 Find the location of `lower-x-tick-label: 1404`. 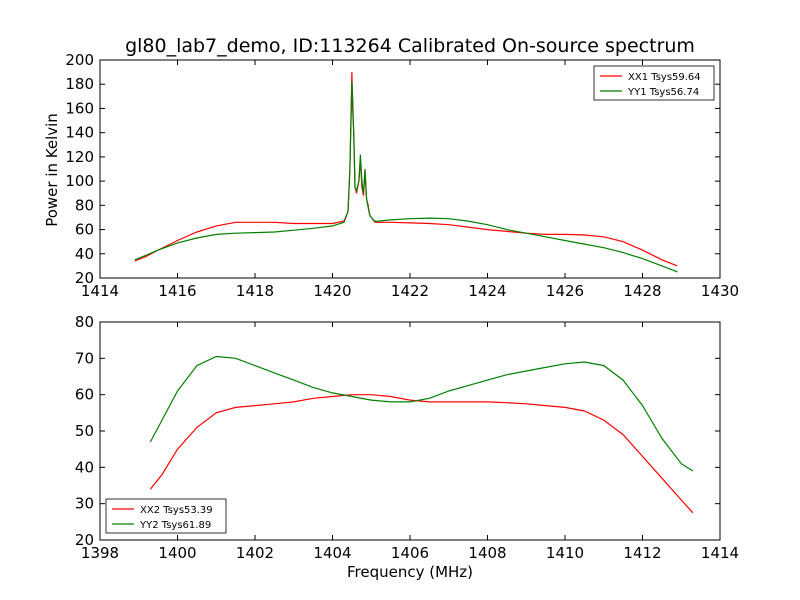

lower-x-tick-label: 1404 is located at coordinates (332, 553).